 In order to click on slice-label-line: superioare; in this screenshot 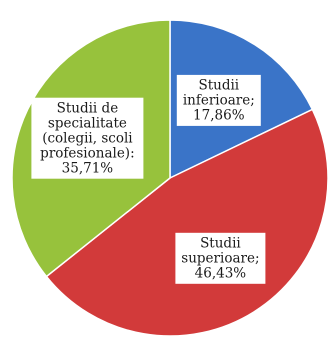, I will do `click(220, 259)`.